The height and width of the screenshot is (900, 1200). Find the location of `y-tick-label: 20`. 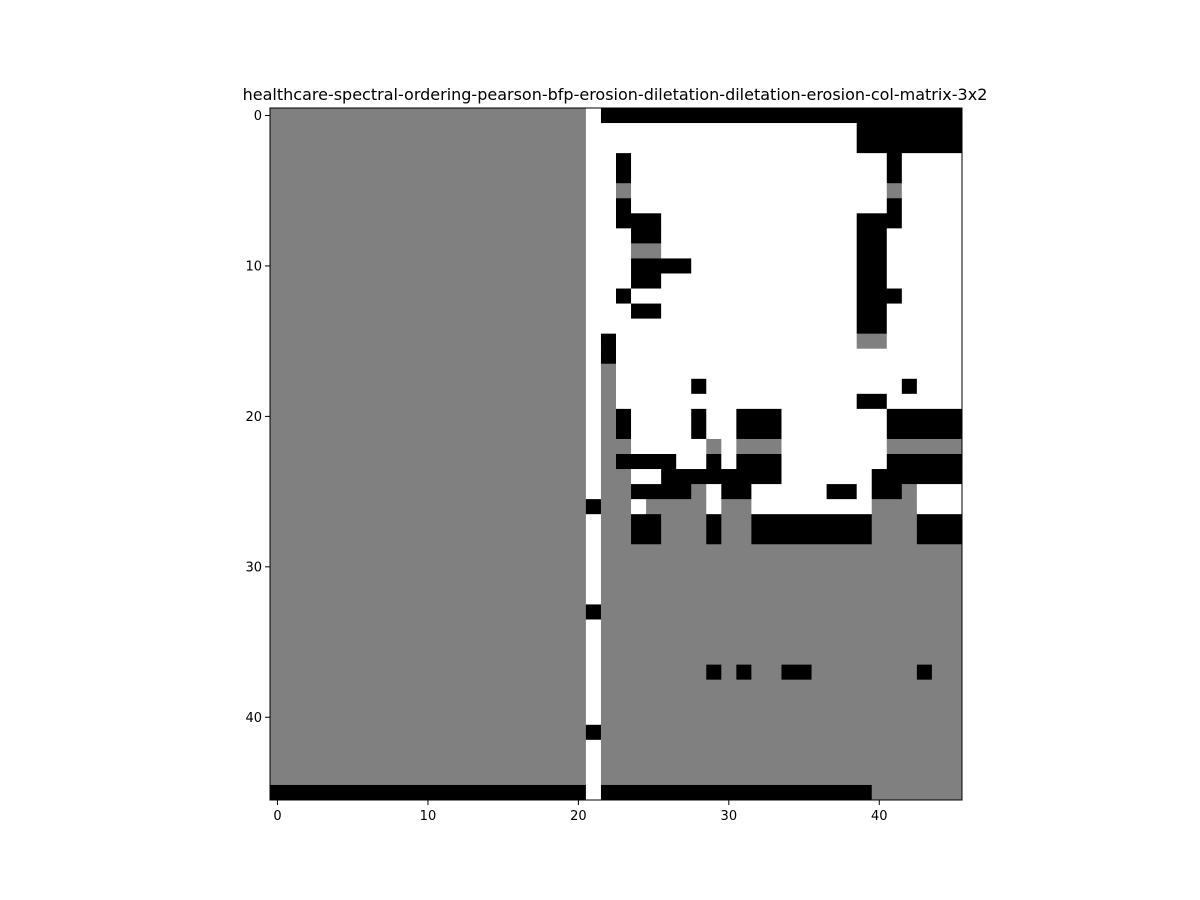

y-tick-label: 20 is located at coordinates (253, 417).